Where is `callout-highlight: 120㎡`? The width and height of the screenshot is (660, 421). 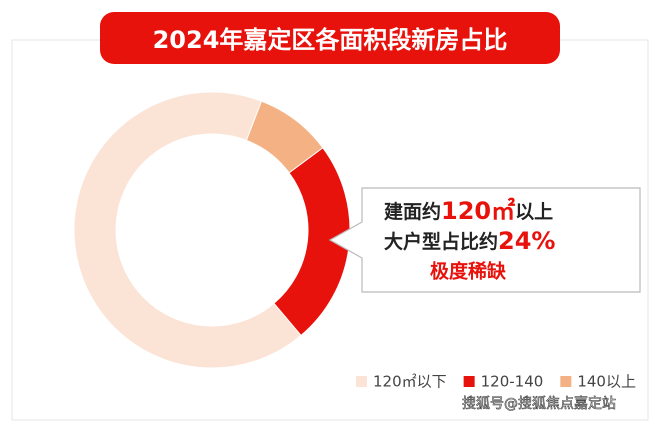 callout-highlight: 120㎡ is located at coordinates (478, 211).